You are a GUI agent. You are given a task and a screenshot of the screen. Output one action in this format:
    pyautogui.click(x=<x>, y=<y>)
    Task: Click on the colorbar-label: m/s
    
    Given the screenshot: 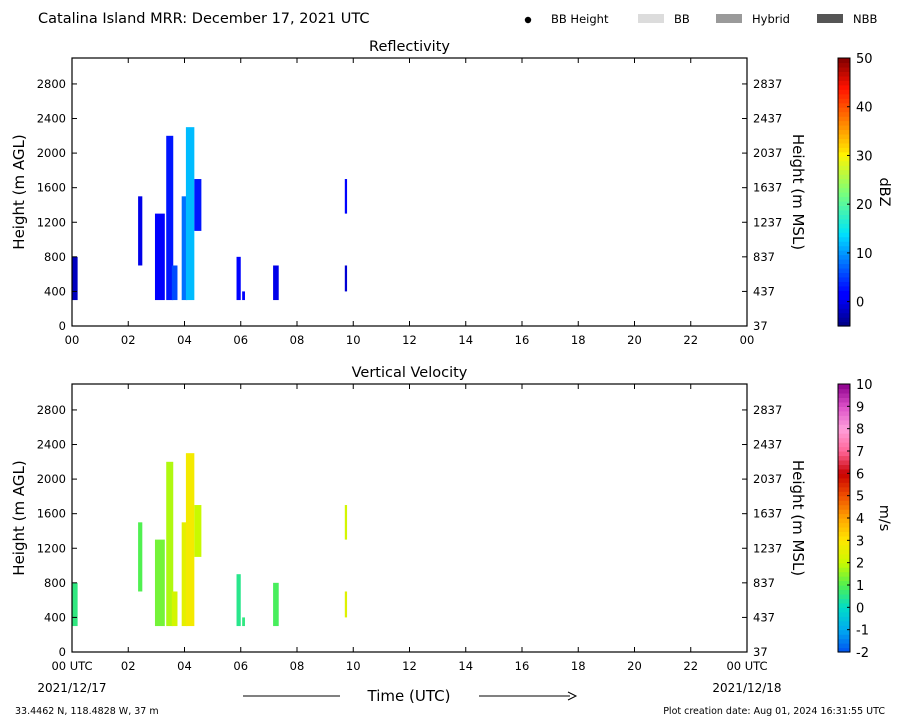 What is the action you would take?
    pyautogui.click(x=884, y=518)
    